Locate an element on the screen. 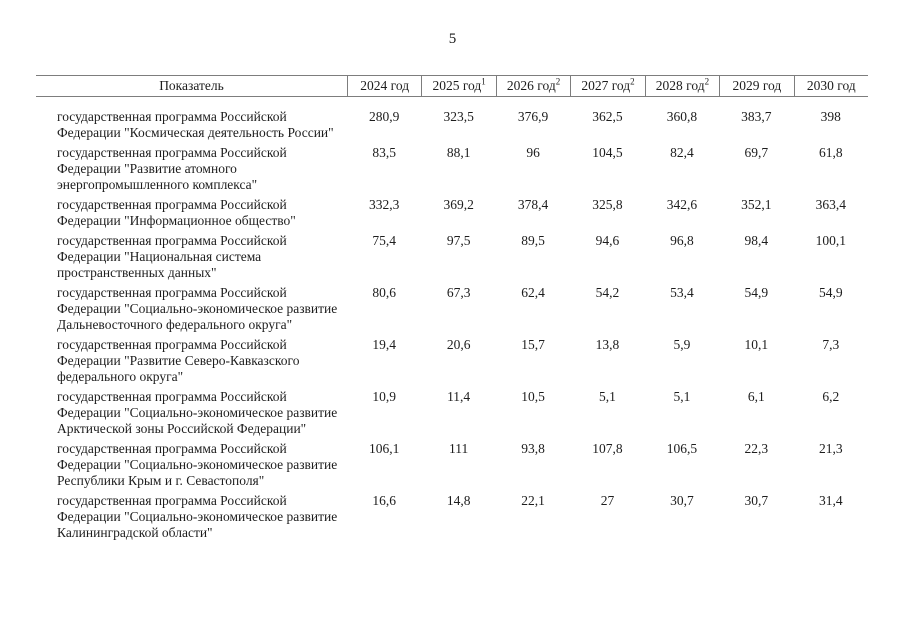 The width and height of the screenshot is (905, 640). column-header-2025: 2025 год1 is located at coordinates (458, 86).